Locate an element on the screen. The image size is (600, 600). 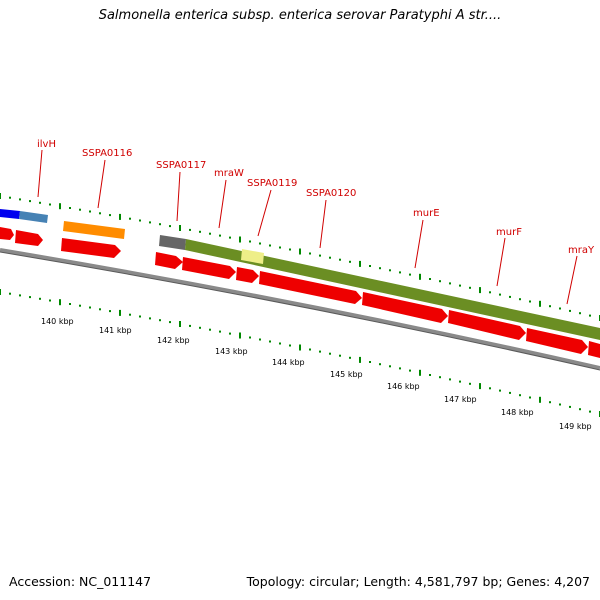
leader-ilvH is located at coordinates (40, 173).